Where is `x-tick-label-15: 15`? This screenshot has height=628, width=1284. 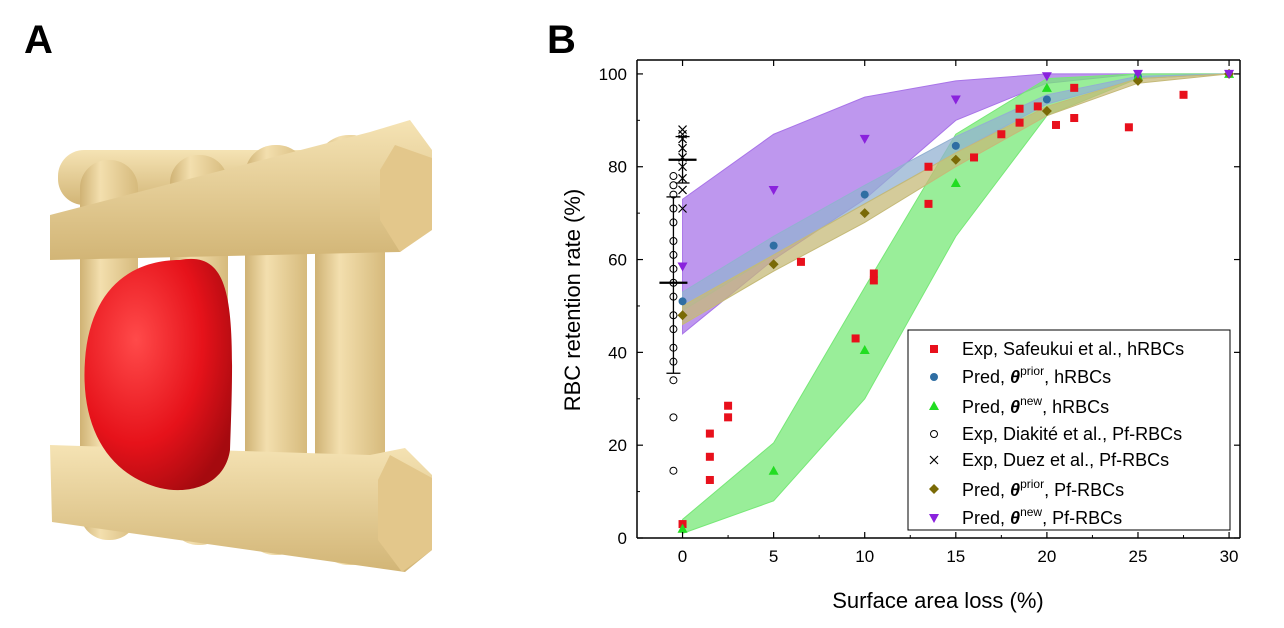
x-tick-label-15: 15 is located at coordinates (955, 556).